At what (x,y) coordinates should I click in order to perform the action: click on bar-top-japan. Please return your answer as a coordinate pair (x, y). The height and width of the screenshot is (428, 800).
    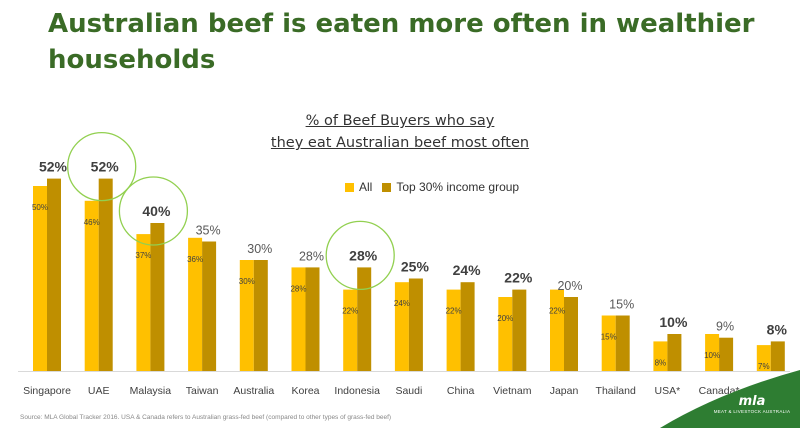
    Looking at the image, I should click on (571, 334).